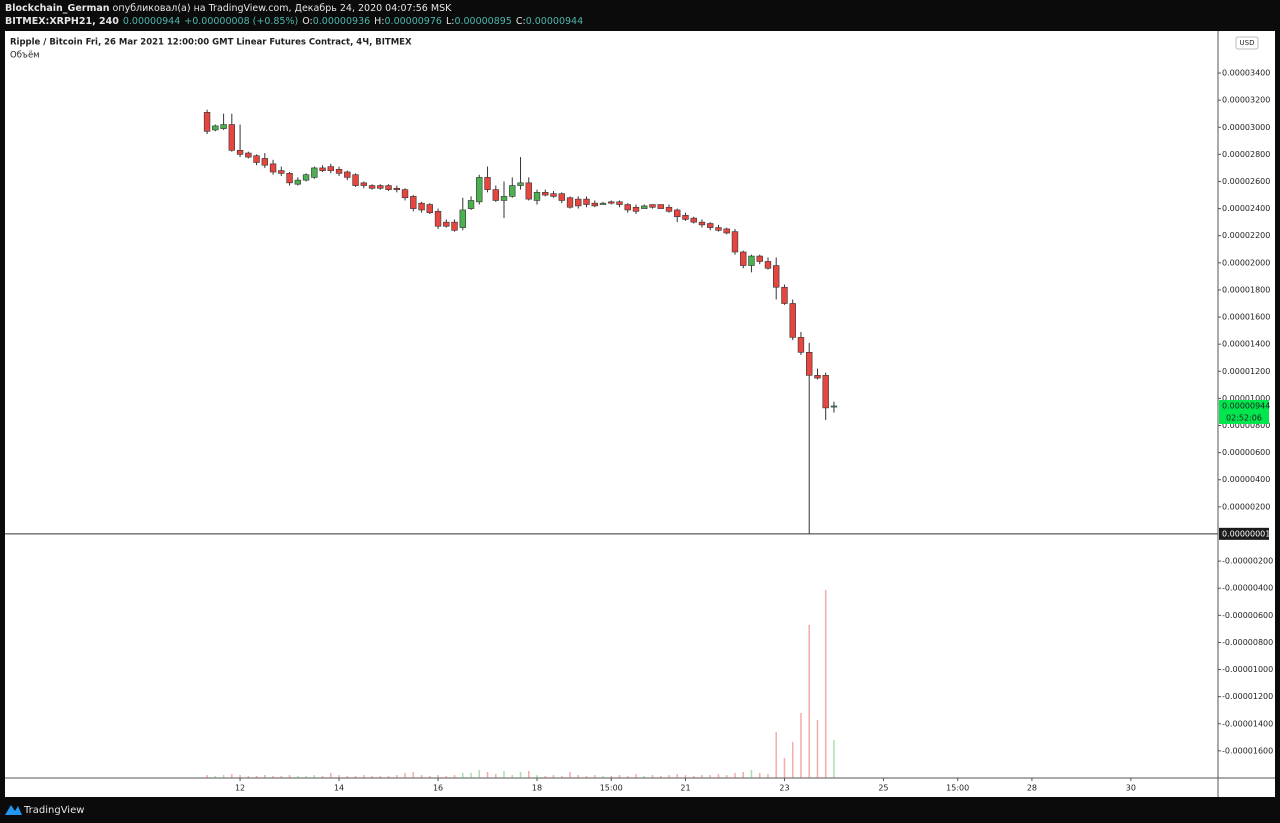  Describe the element at coordinates (1246, 235) in the screenshot. I see `y-tick-label: 0.00002200` at that location.